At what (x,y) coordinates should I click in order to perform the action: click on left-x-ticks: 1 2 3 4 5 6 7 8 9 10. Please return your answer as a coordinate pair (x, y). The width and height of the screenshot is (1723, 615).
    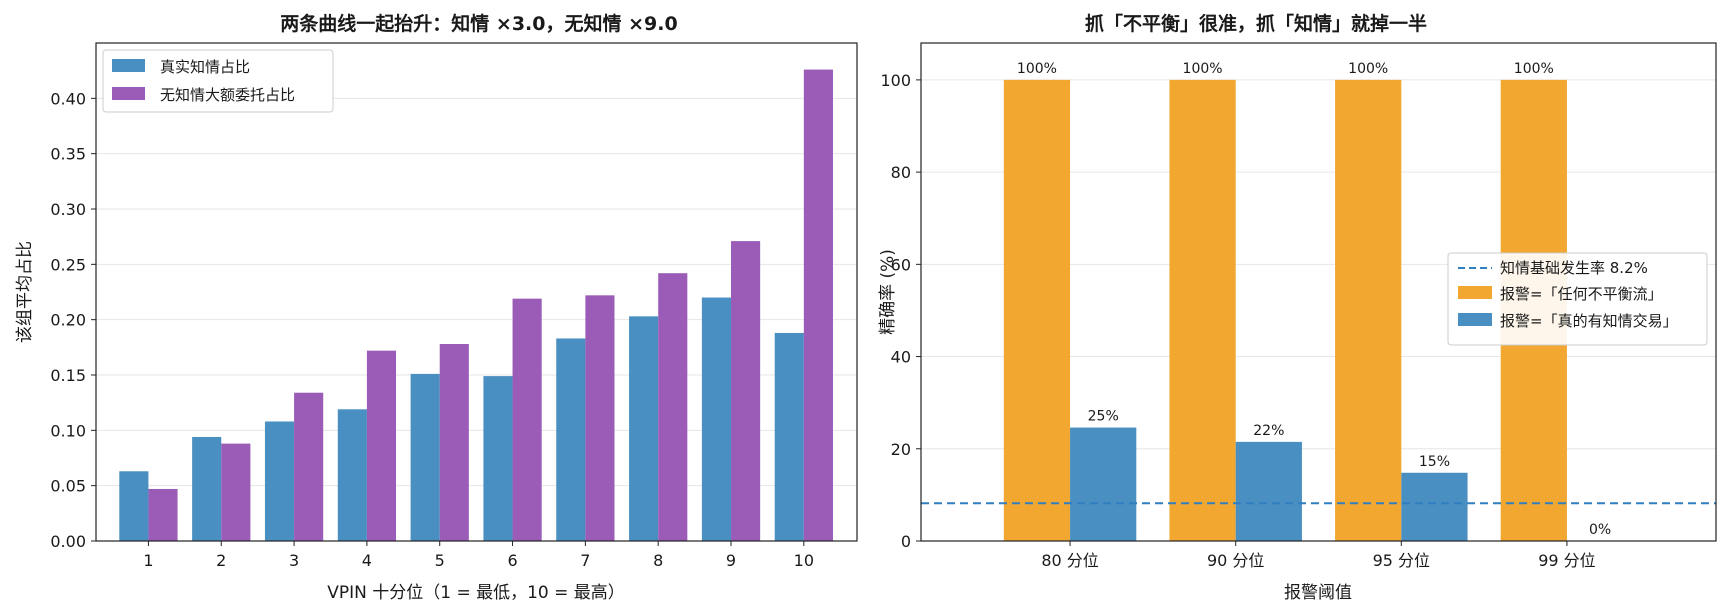
    Looking at the image, I should click on (478, 555).